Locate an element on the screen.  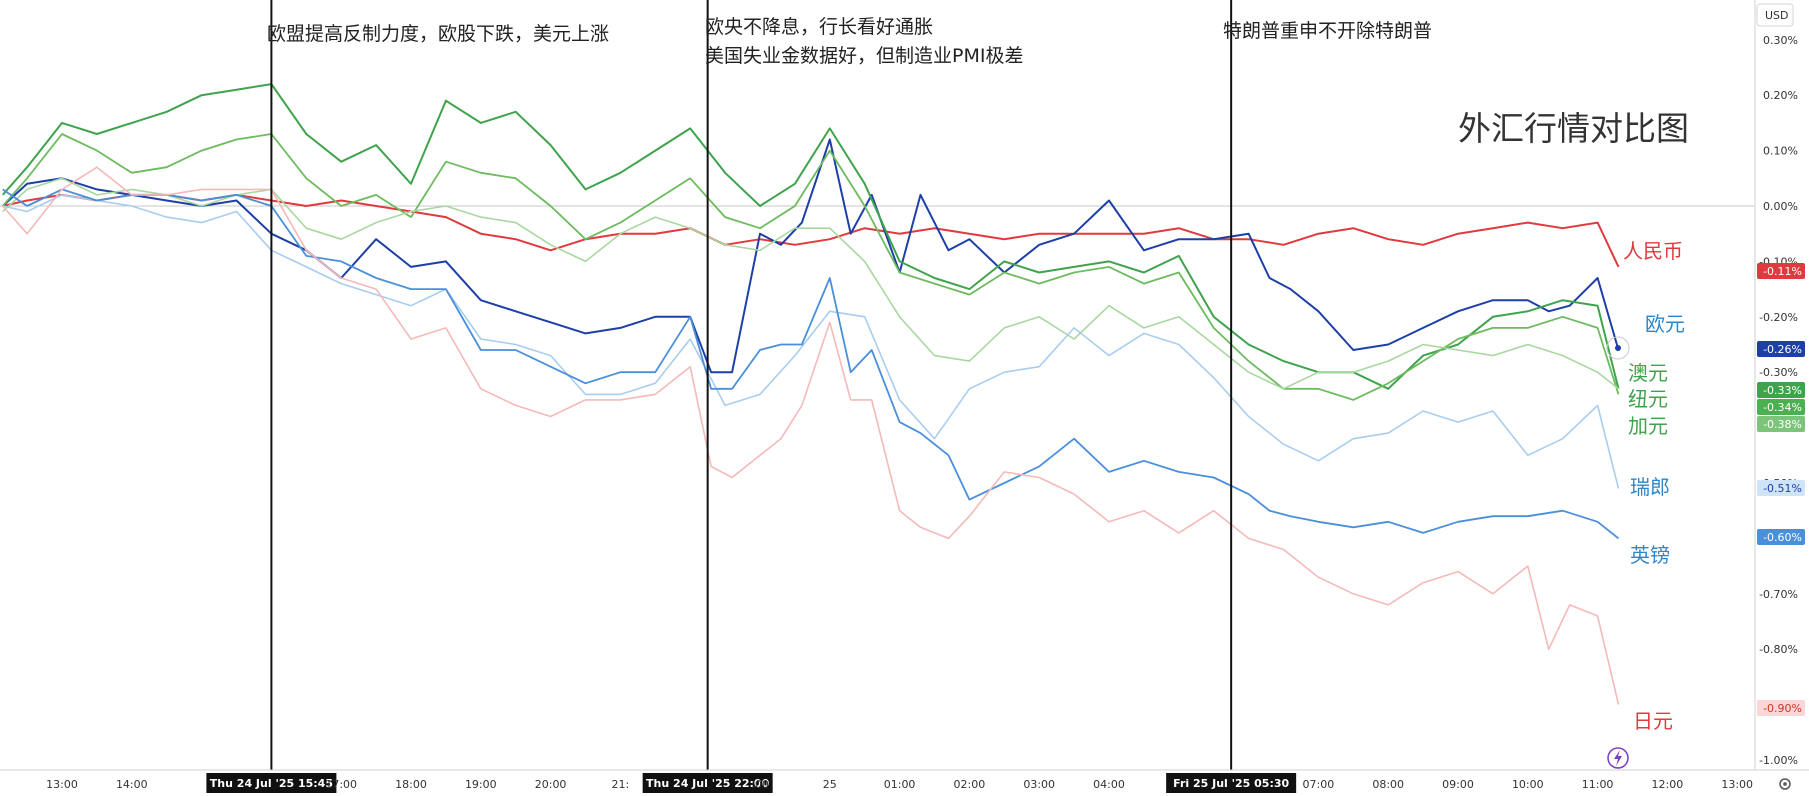
y-tick-label-3: 0.00% is located at coordinates (1780, 206).